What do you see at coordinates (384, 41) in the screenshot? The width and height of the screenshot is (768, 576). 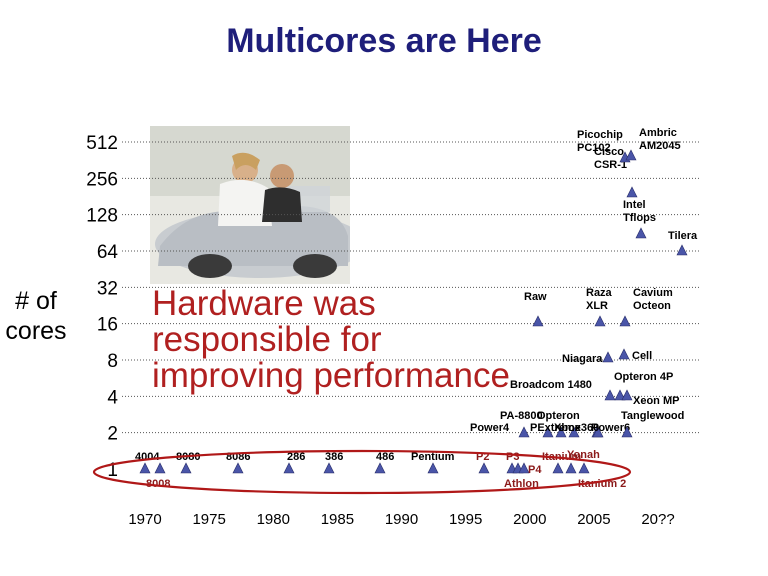 I see `slide-title: Multicores are Here` at bounding box center [384, 41].